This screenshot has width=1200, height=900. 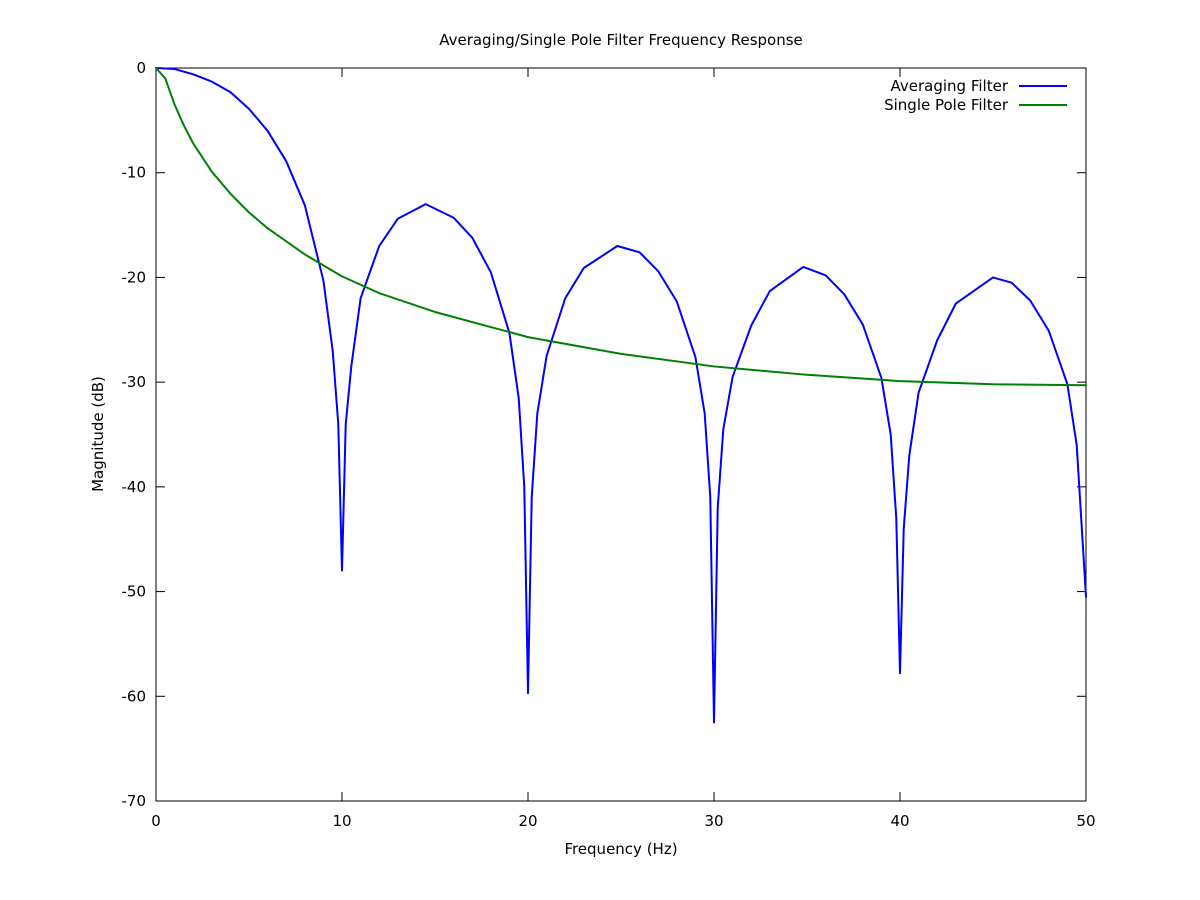 I want to click on x-tick-label: 20, so click(x=527, y=821).